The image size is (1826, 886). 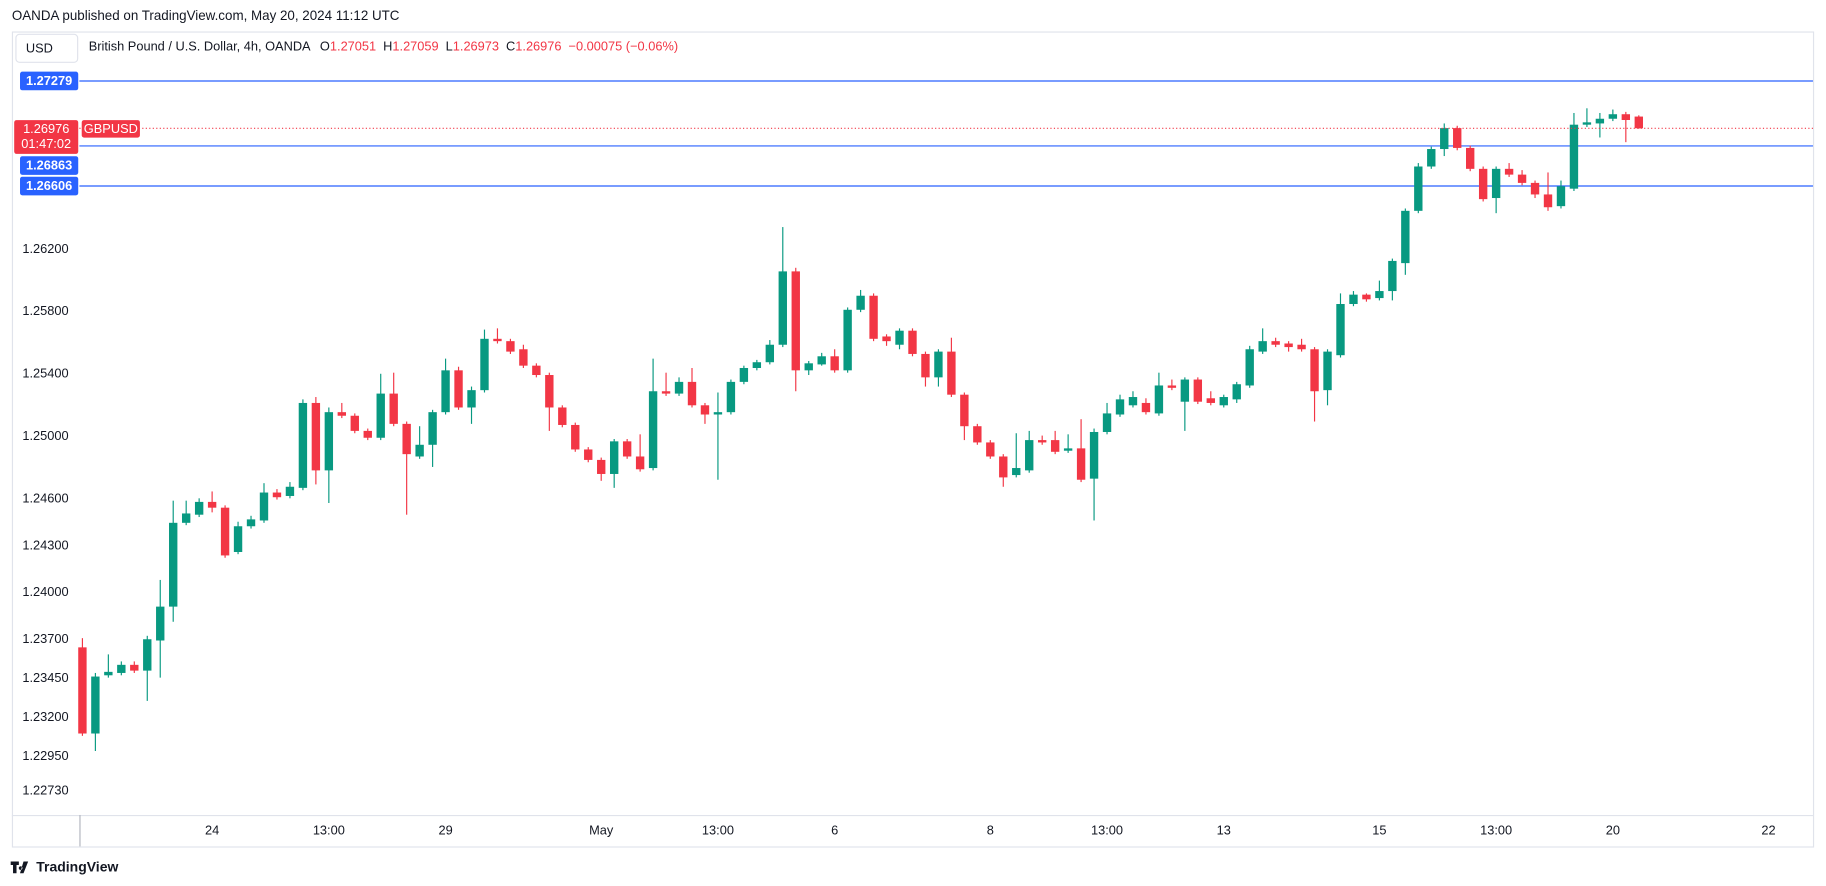 What do you see at coordinates (49, 81) in the screenshot?
I see `hline-label-box` at bounding box center [49, 81].